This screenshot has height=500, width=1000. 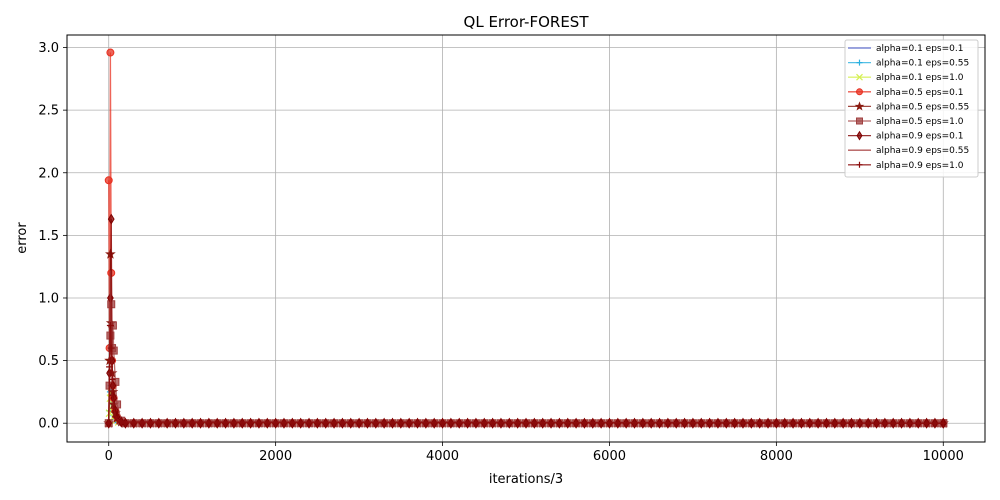 What do you see at coordinates (908, 106) in the screenshot?
I see `legend-item: alpha=0.5 eps=0.55` at bounding box center [908, 106].